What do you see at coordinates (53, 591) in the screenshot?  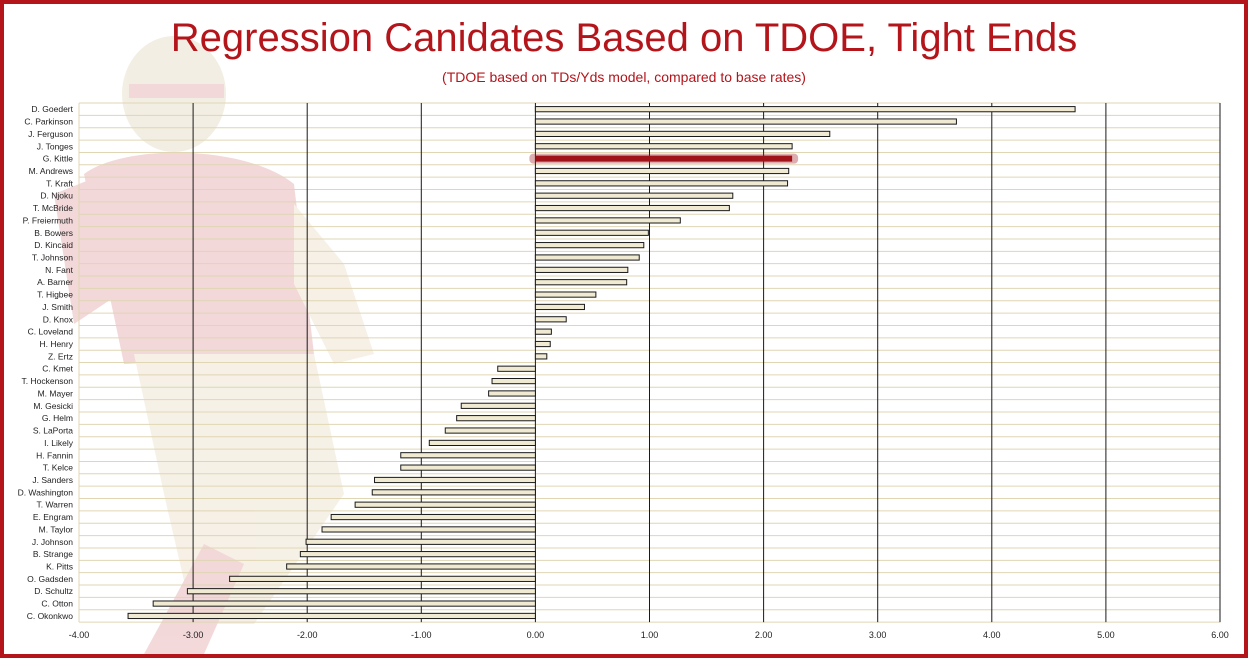 I see `category-label: D. Schultz` at bounding box center [53, 591].